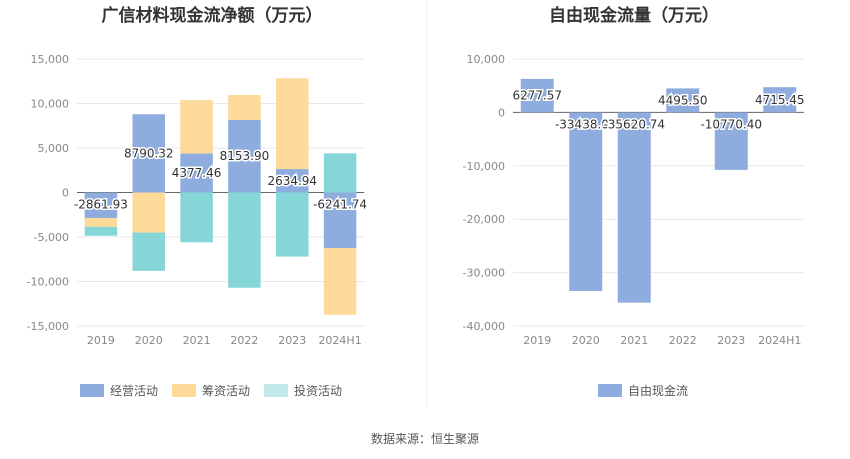 The height and width of the screenshot is (459, 850). I want to click on data-label: -33438.07, so click(586, 124).